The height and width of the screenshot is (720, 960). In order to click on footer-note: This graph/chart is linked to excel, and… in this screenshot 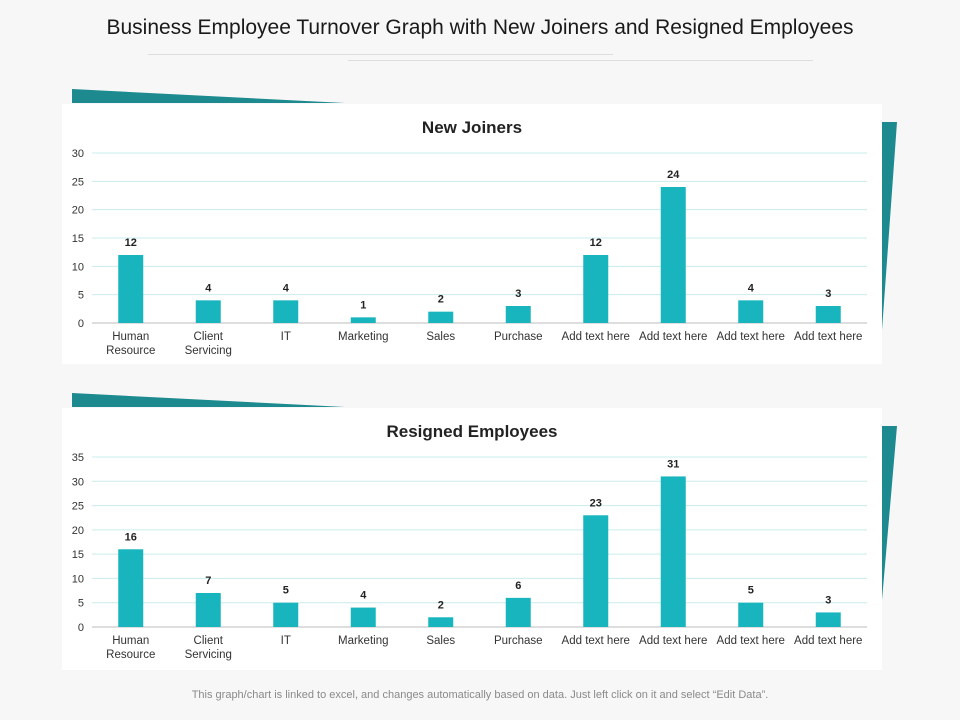, I will do `click(480, 695)`.